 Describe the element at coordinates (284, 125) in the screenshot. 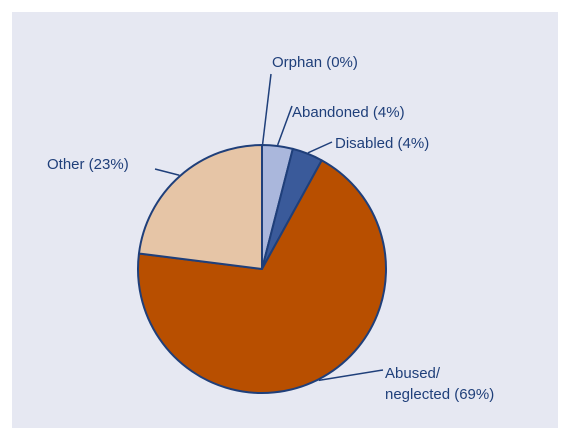

I see `leader-line-abandoned` at that location.